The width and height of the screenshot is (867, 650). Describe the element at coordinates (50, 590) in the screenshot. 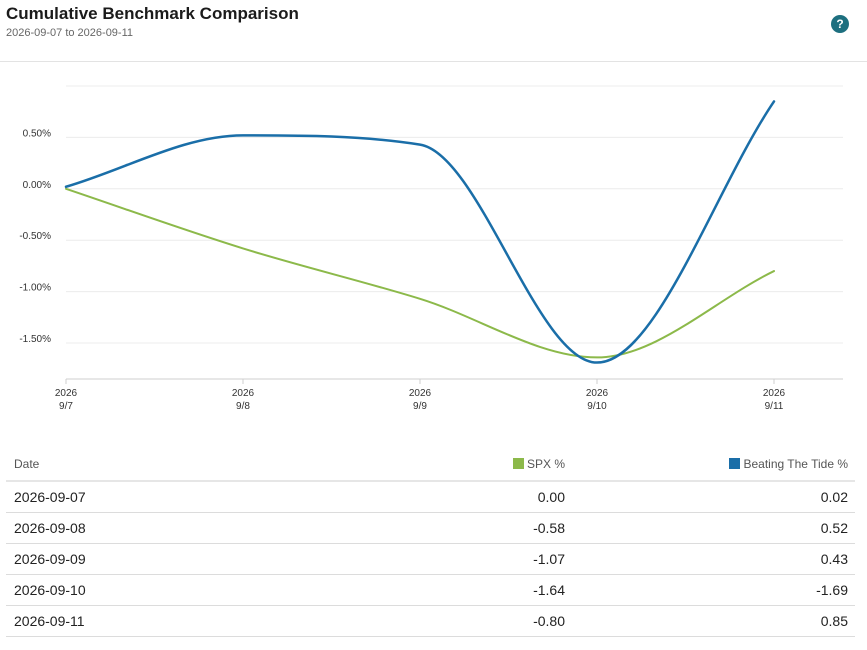

I see `row-date: 2026-09-10` at that location.